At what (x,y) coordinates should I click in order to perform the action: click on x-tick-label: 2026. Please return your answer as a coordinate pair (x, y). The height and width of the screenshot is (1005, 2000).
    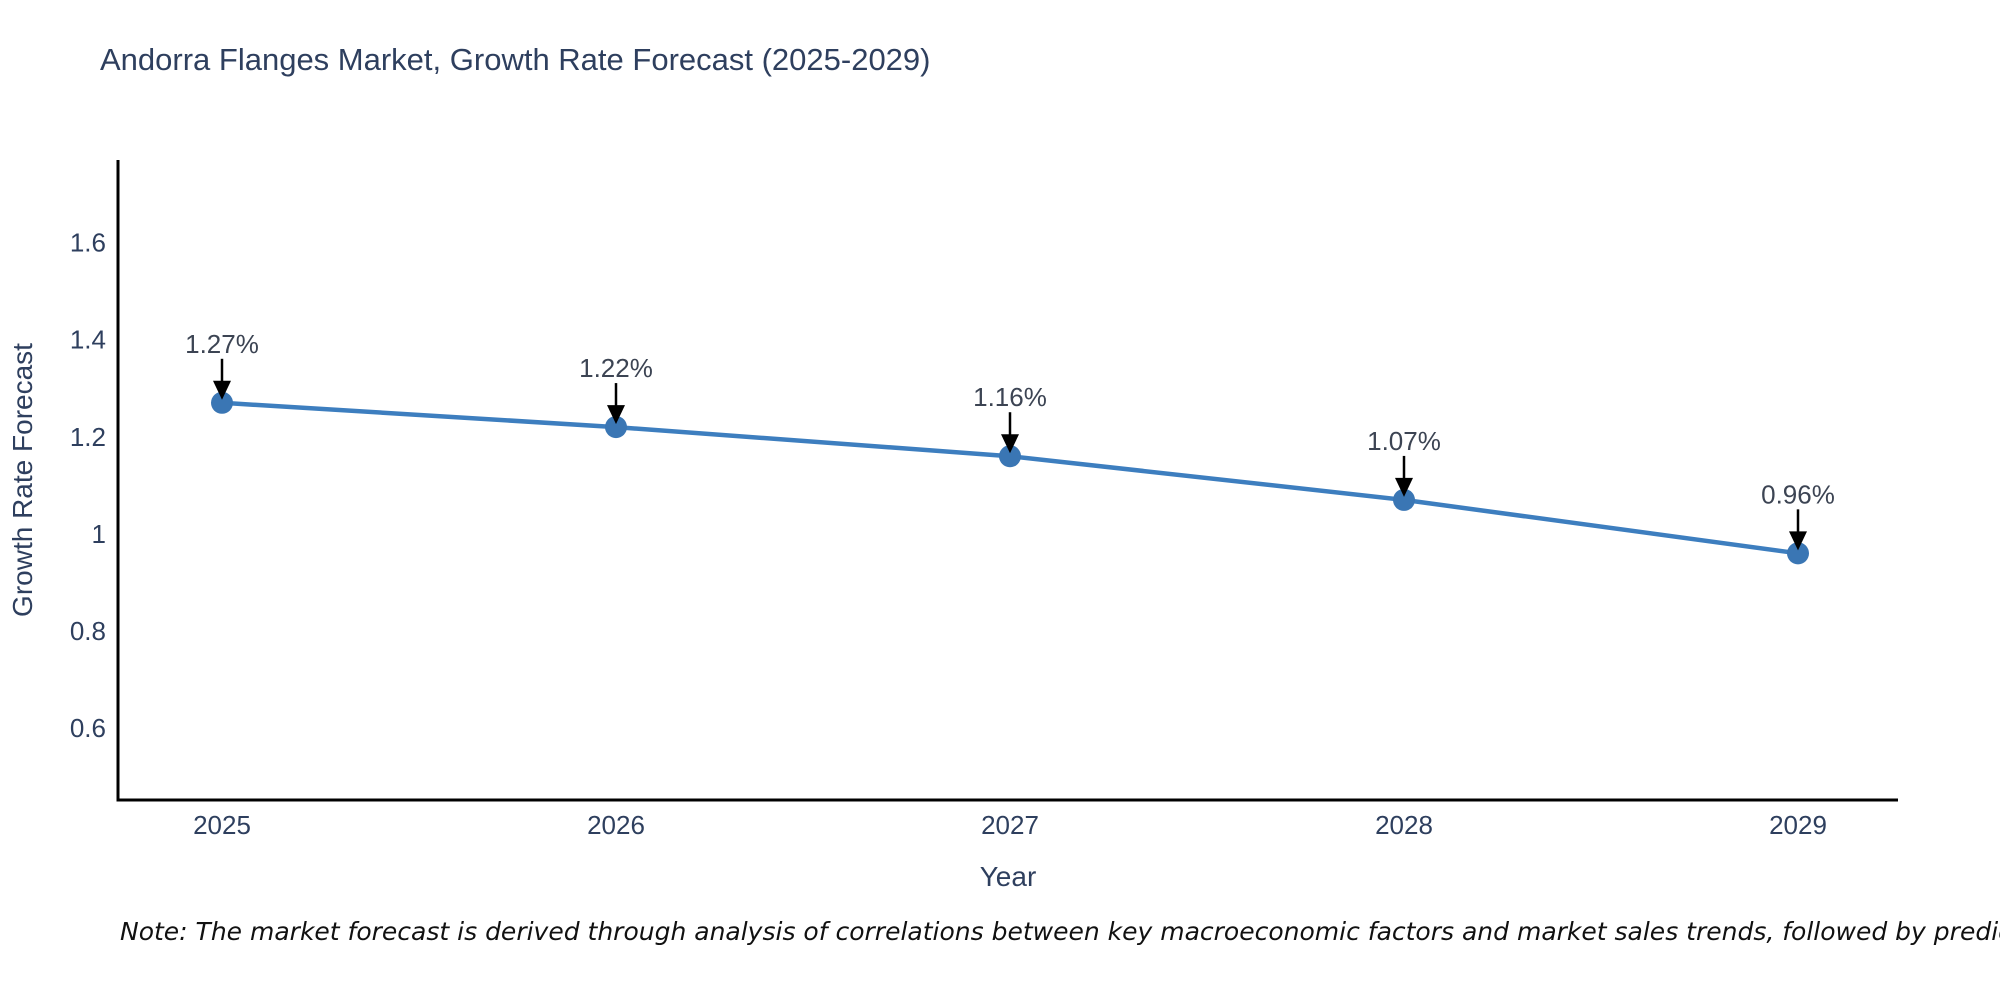
    Looking at the image, I should click on (616, 825).